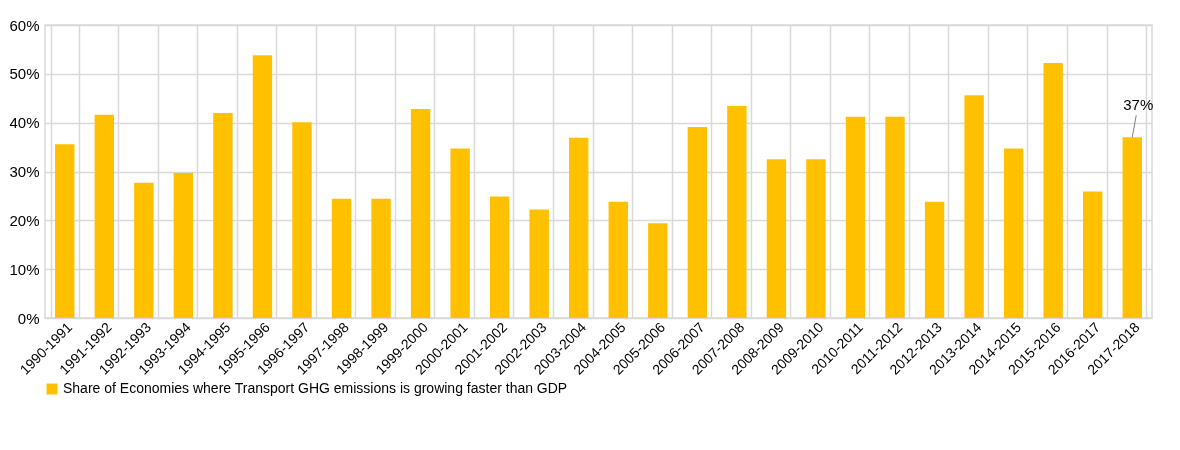  What do you see at coordinates (24, 269) in the screenshot?
I see `y-tick-label: 10%` at bounding box center [24, 269].